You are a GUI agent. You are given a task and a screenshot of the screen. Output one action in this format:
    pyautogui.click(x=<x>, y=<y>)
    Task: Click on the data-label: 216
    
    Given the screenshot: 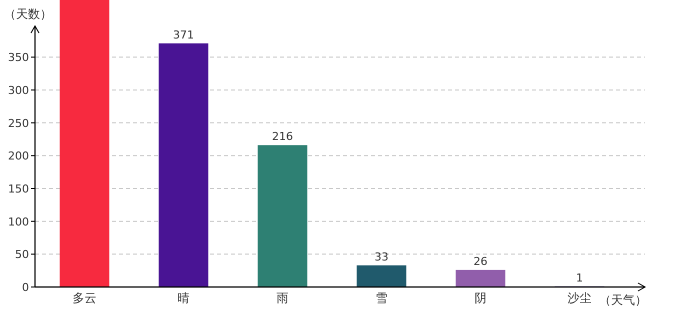 What is the action you would take?
    pyautogui.click(x=282, y=137)
    